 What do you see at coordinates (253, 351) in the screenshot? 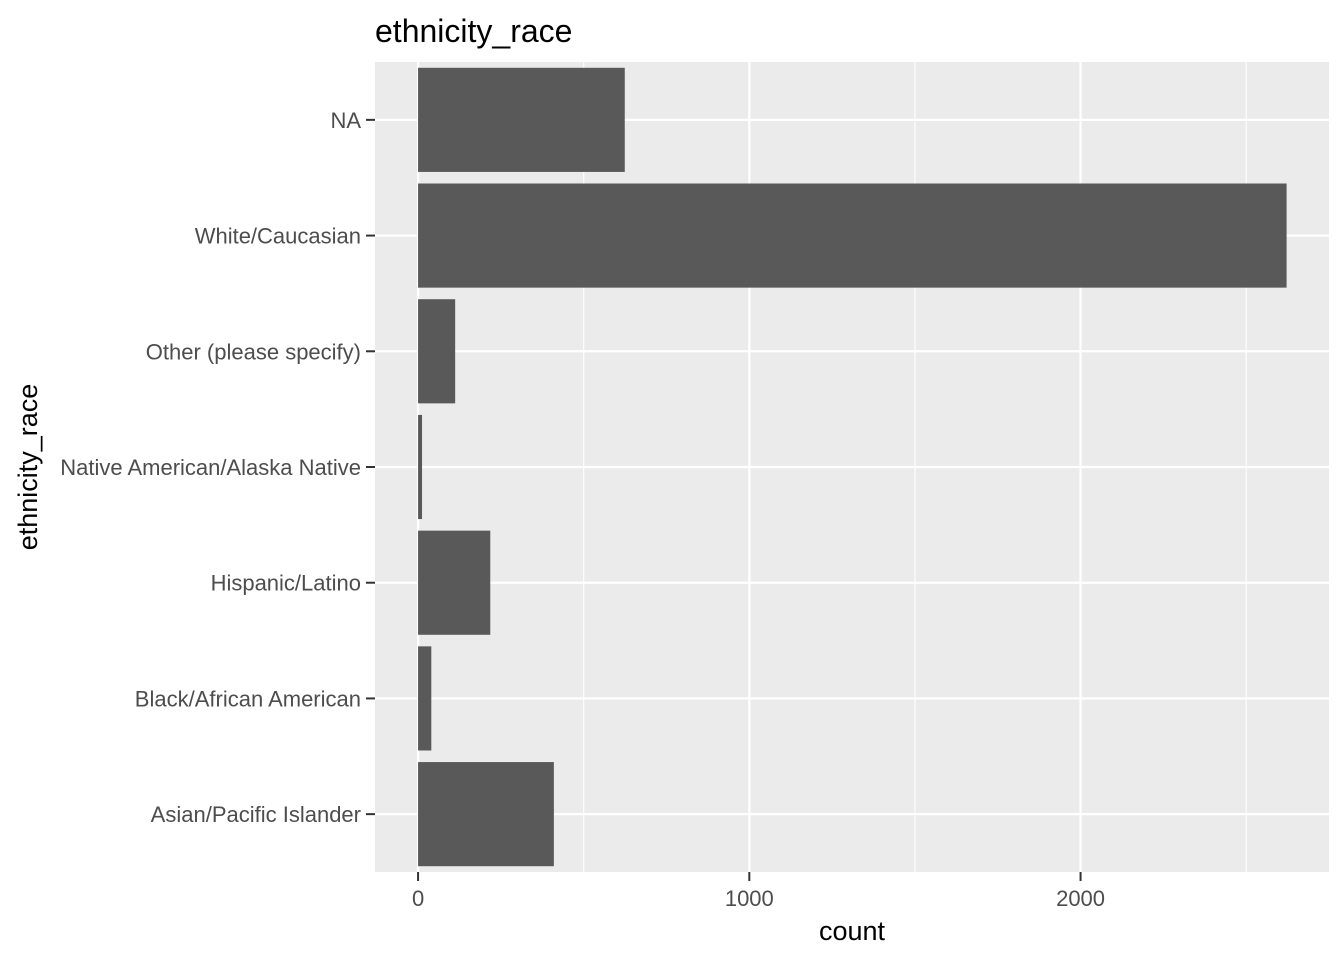
I see `y-tick-label: Other (please specify)` at bounding box center [253, 351].